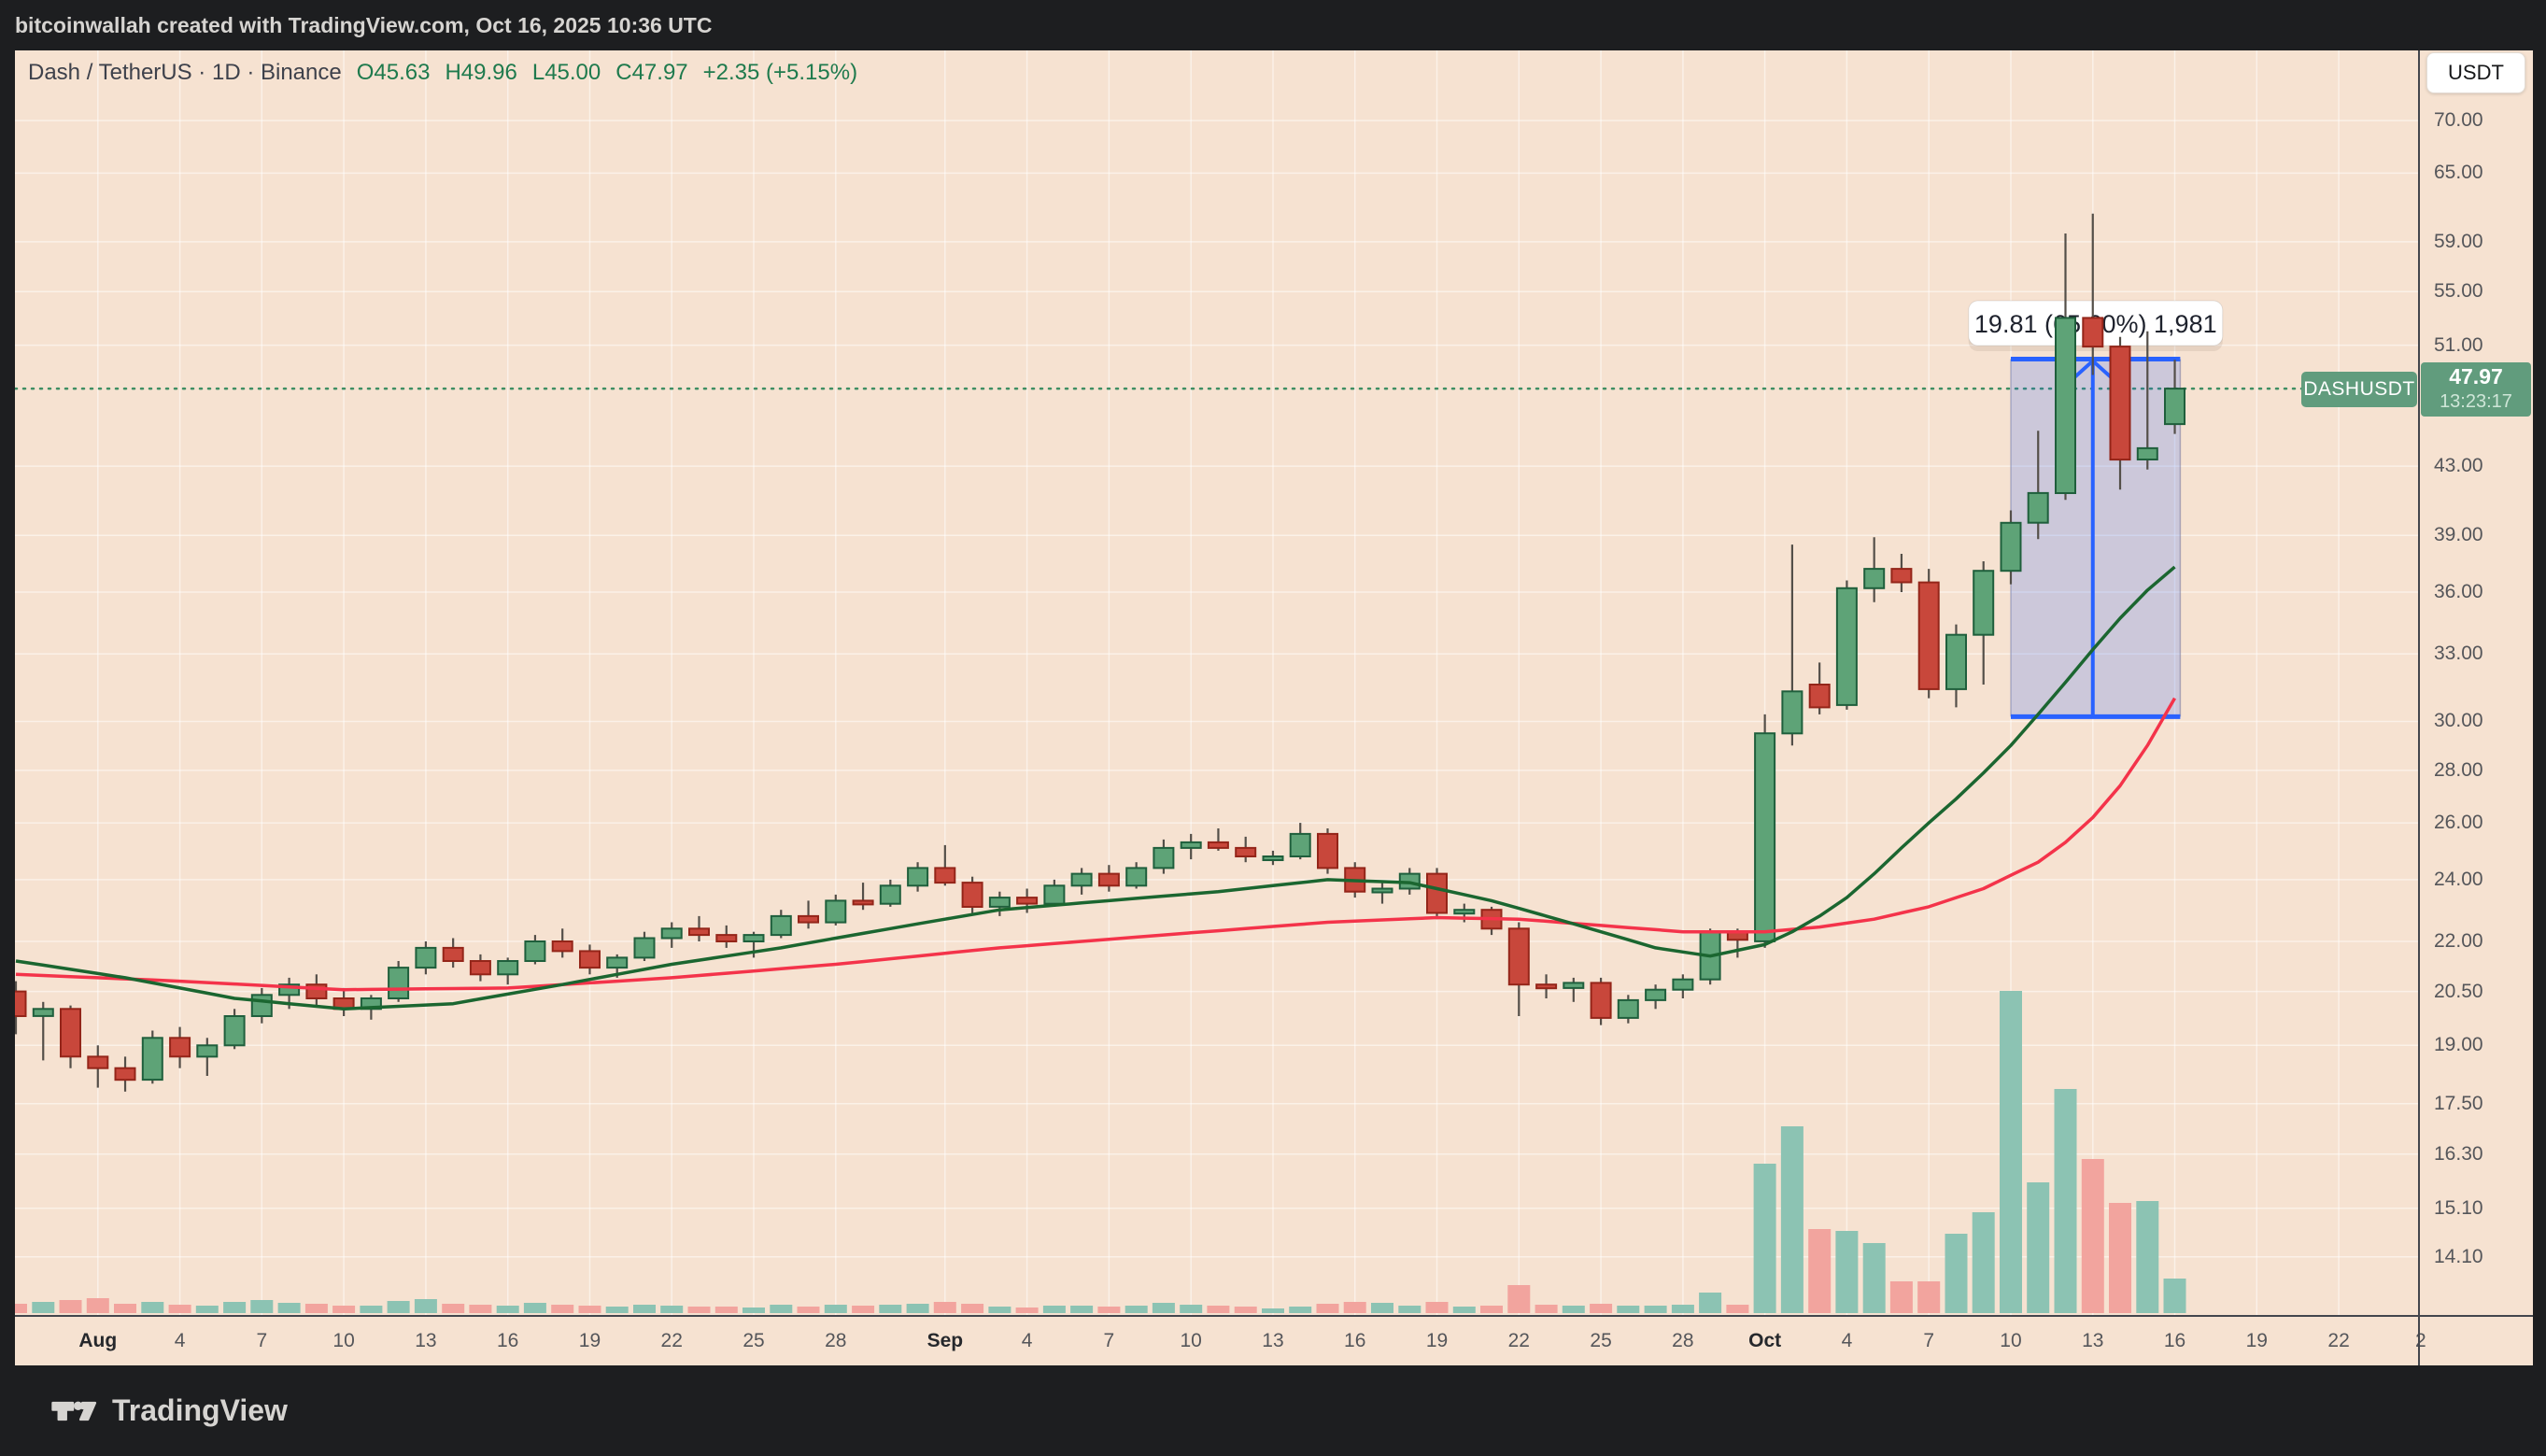 This screenshot has height=1456, width=2546. What do you see at coordinates (2458, 241) in the screenshot?
I see `price-tick-label: 59.00` at bounding box center [2458, 241].